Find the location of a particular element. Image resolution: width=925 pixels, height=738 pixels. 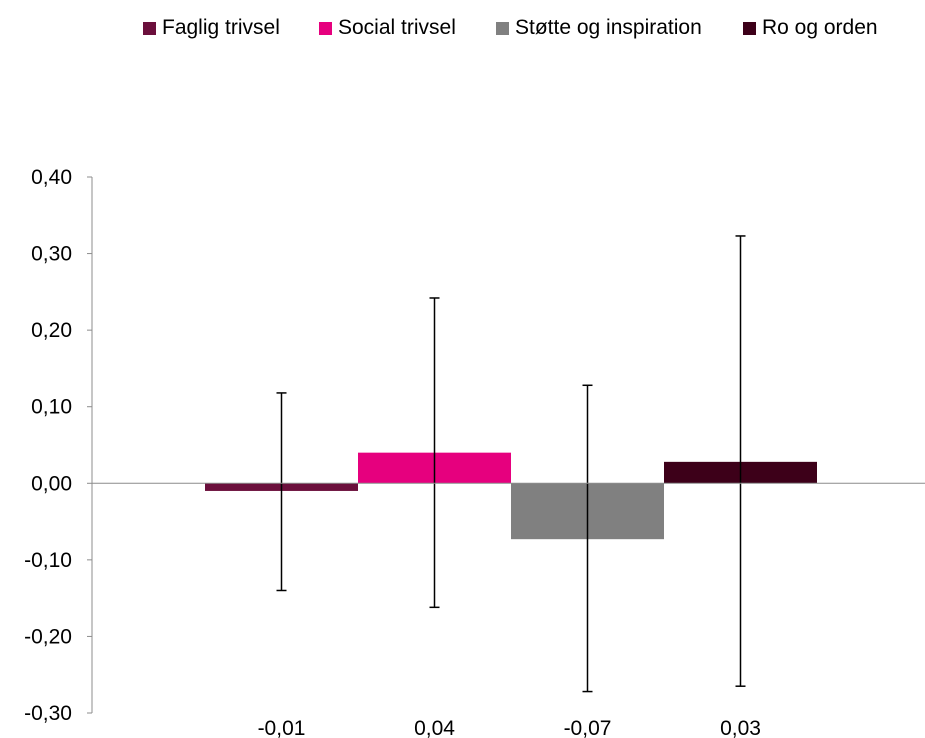

legend-label: Ro og orden is located at coordinates (820, 27).